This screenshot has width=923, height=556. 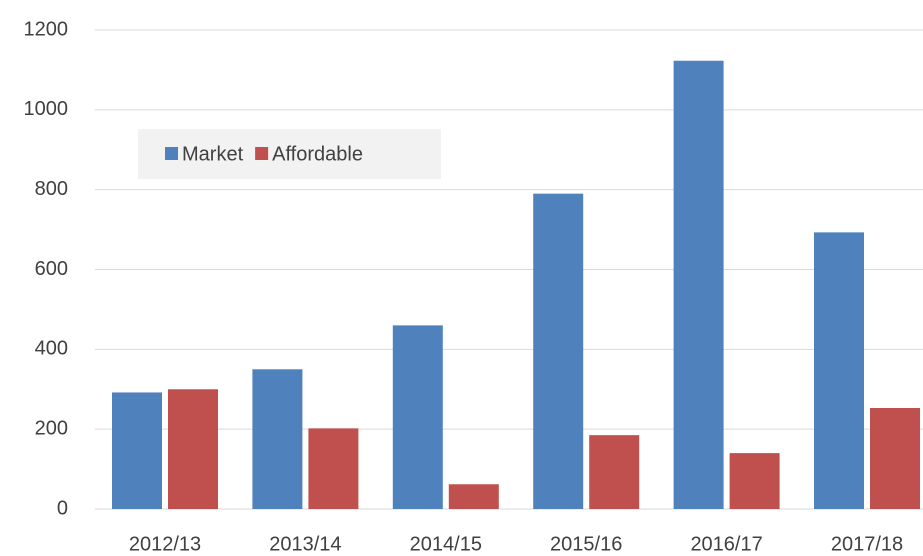 I want to click on x-tick-label: 2013/14, so click(x=305, y=544).